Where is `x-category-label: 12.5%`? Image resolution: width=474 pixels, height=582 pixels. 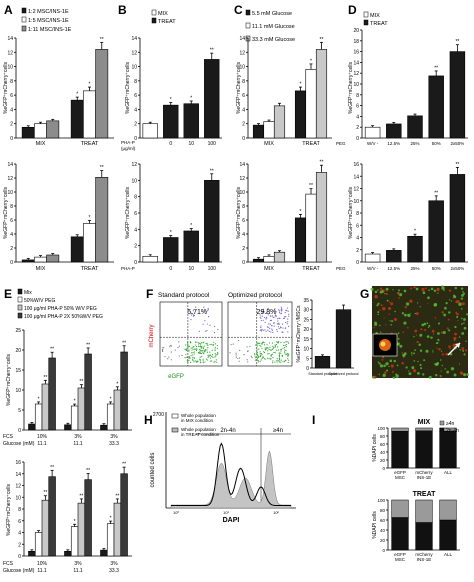
x-category-label: 12.5% is located at coordinates (393, 143).